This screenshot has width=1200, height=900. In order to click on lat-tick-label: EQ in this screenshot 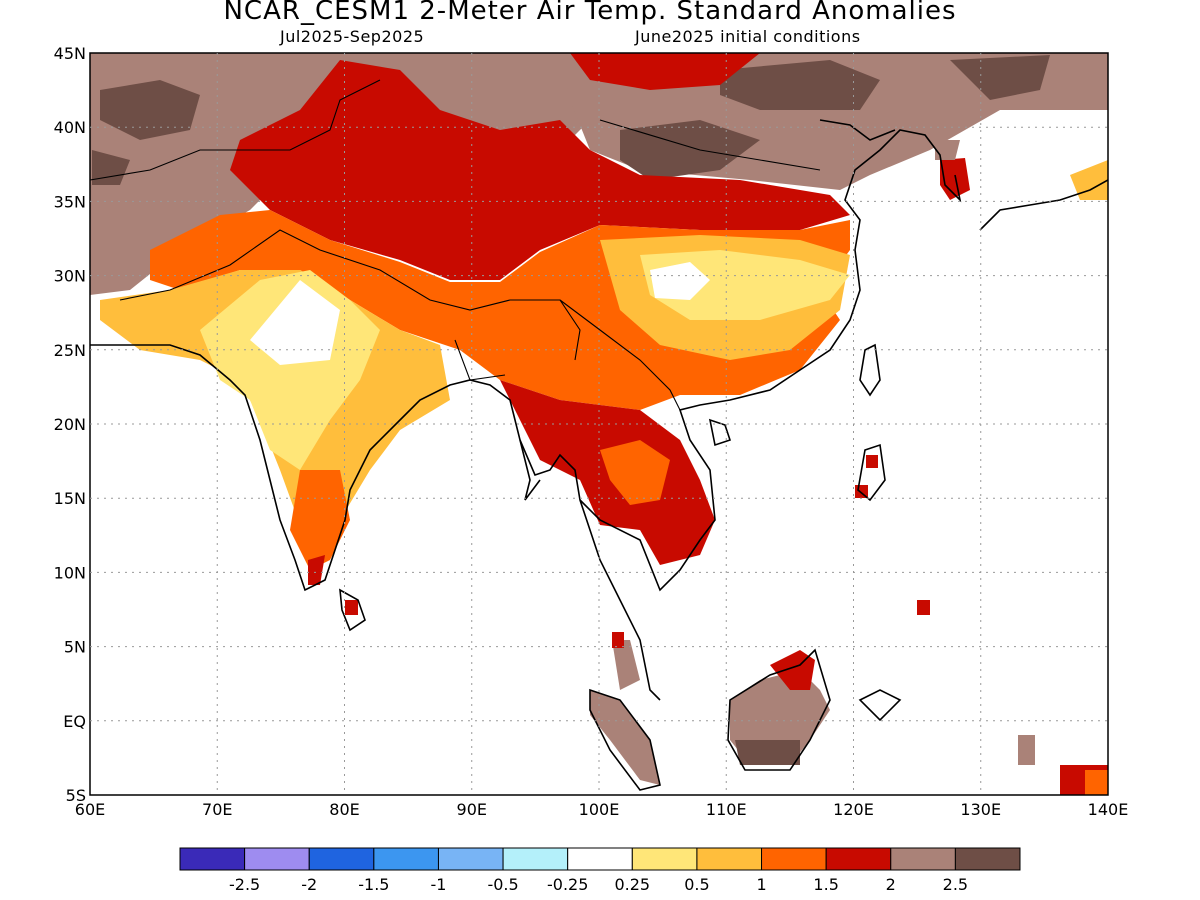, I will do `click(74, 721)`.